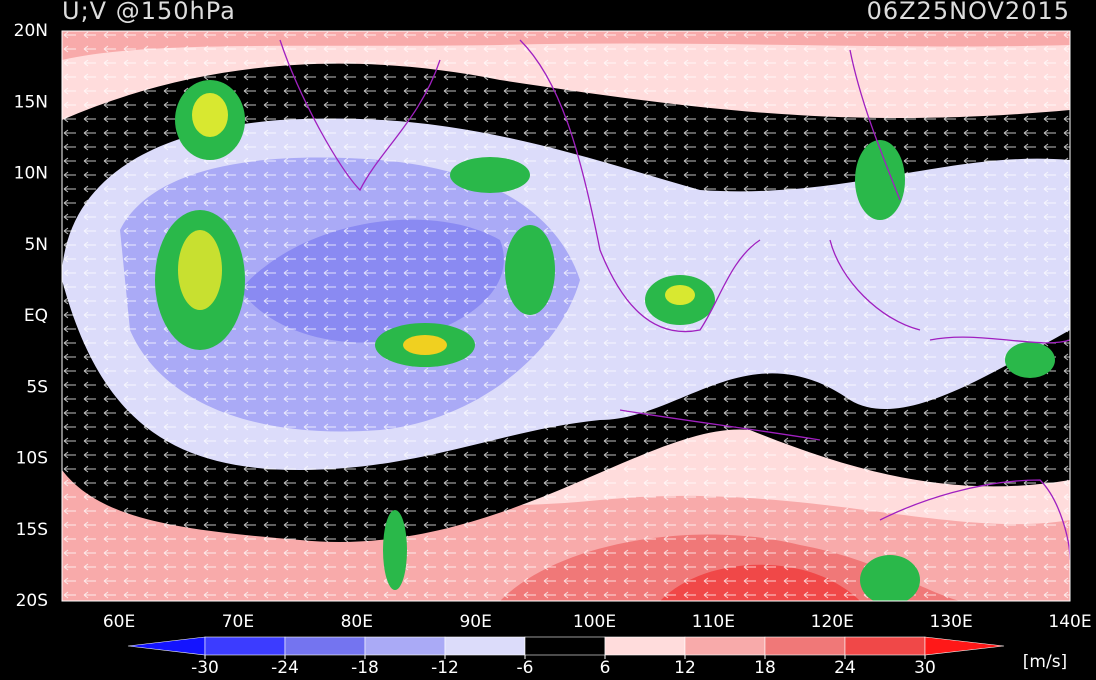  I want to click on lat-label: 20S, so click(32, 601).